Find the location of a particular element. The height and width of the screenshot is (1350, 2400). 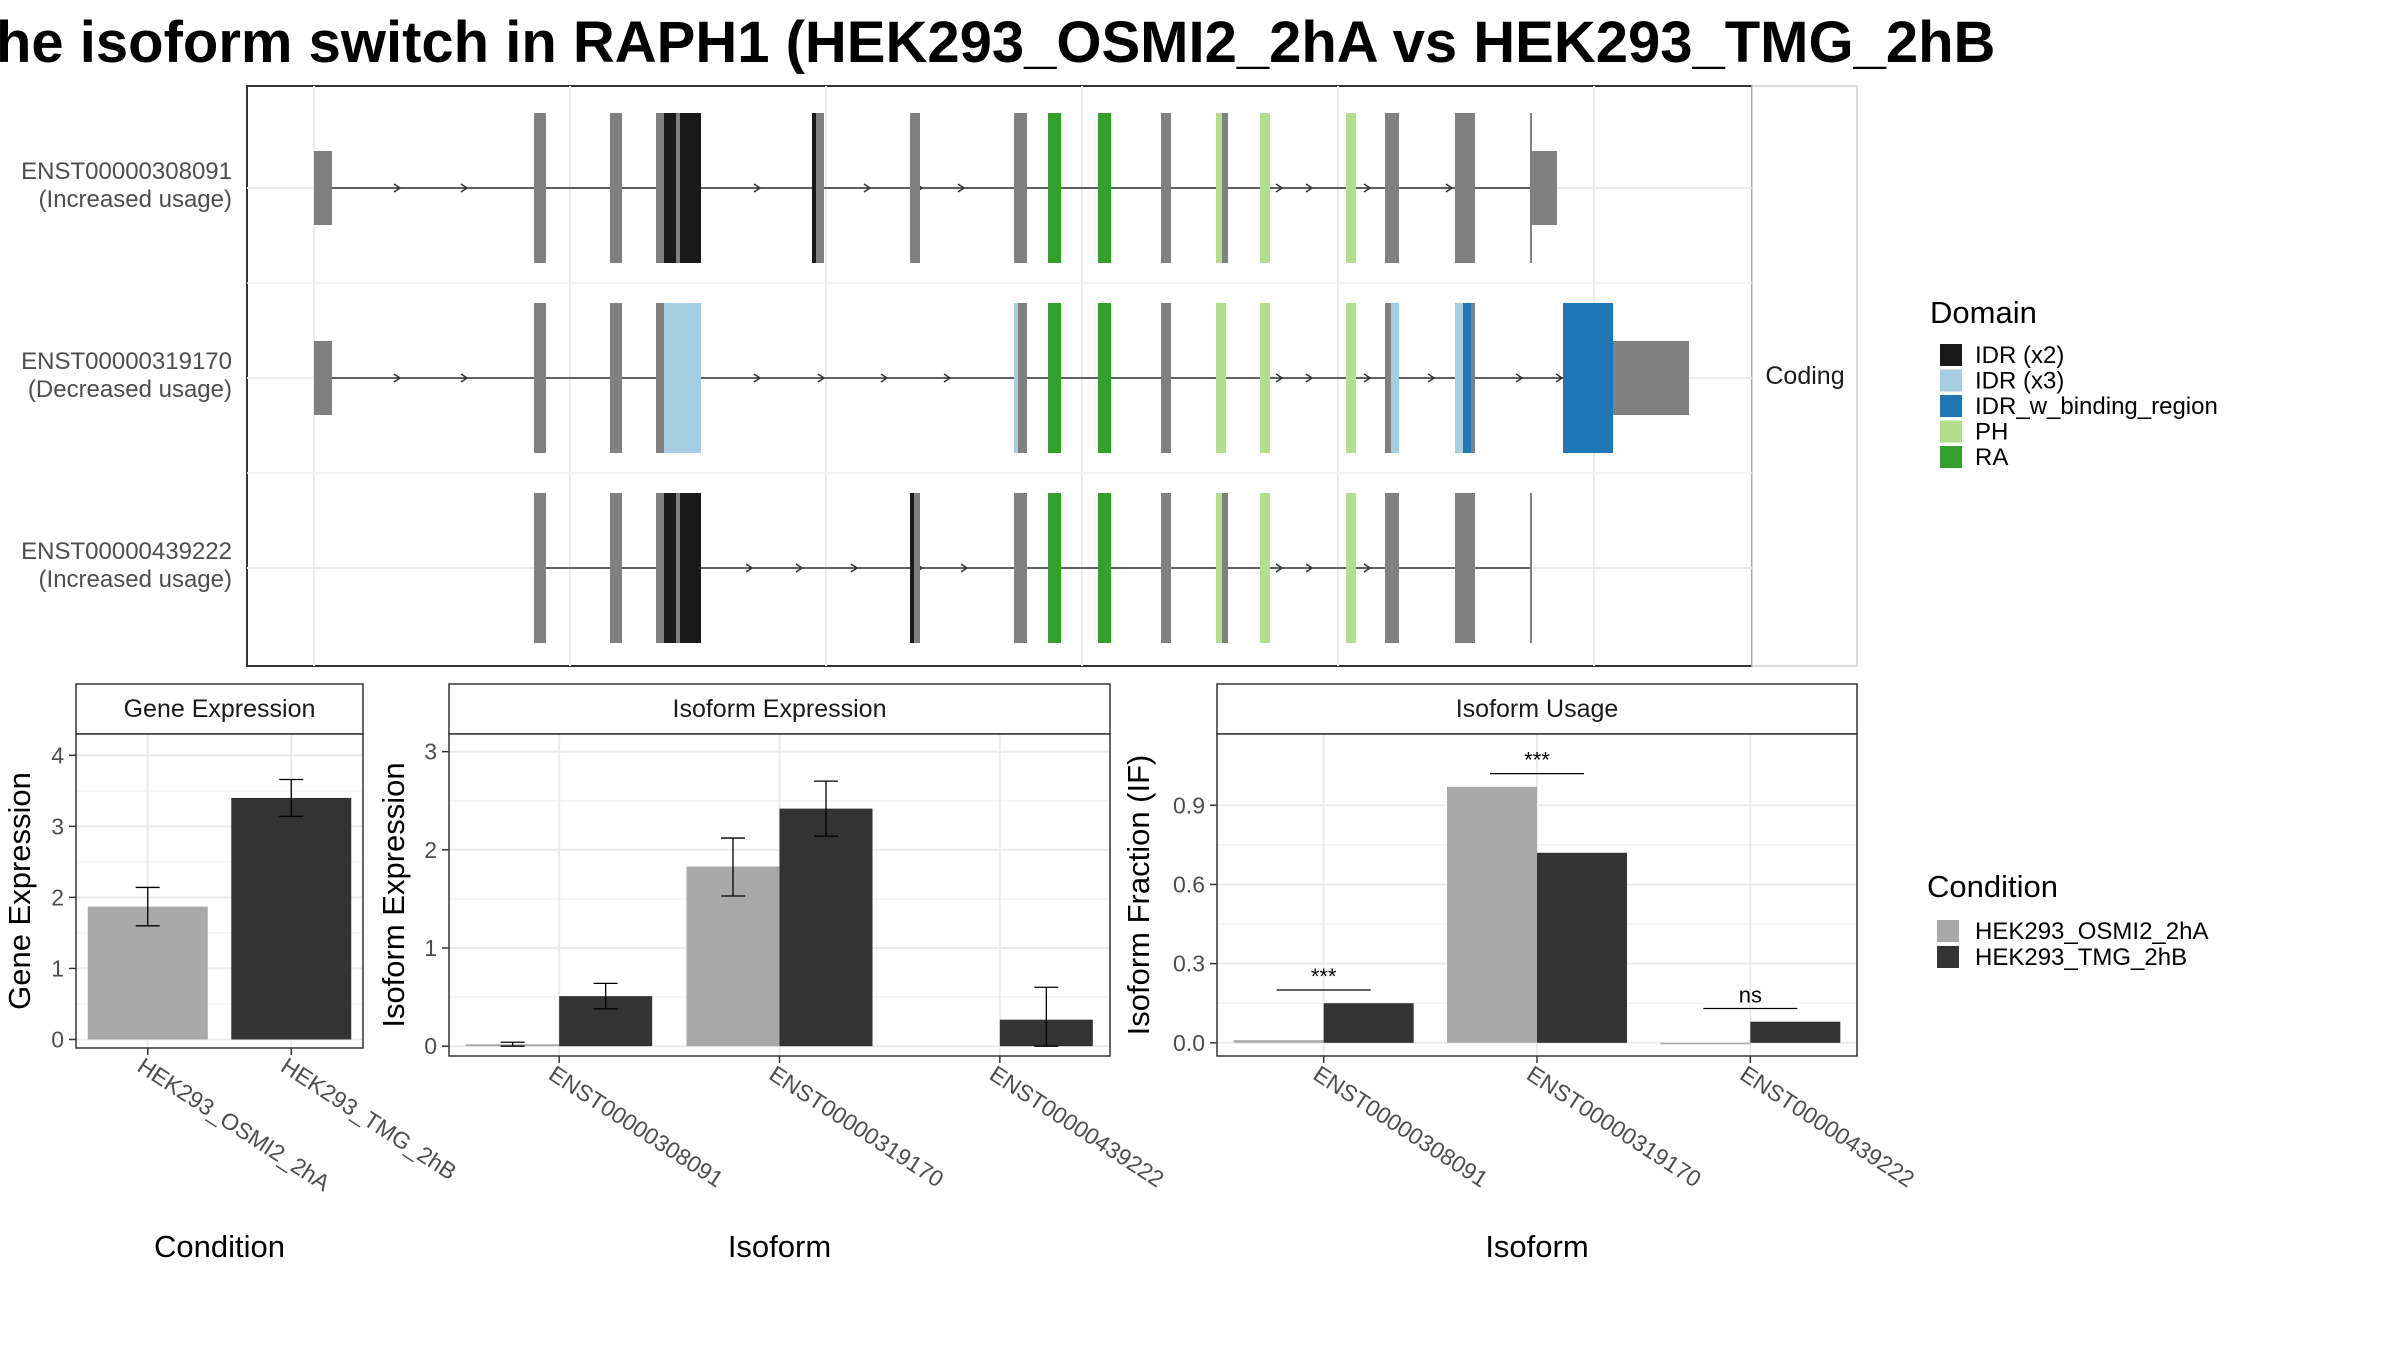

panel-title: Isoform Usage is located at coordinates (1537, 709).